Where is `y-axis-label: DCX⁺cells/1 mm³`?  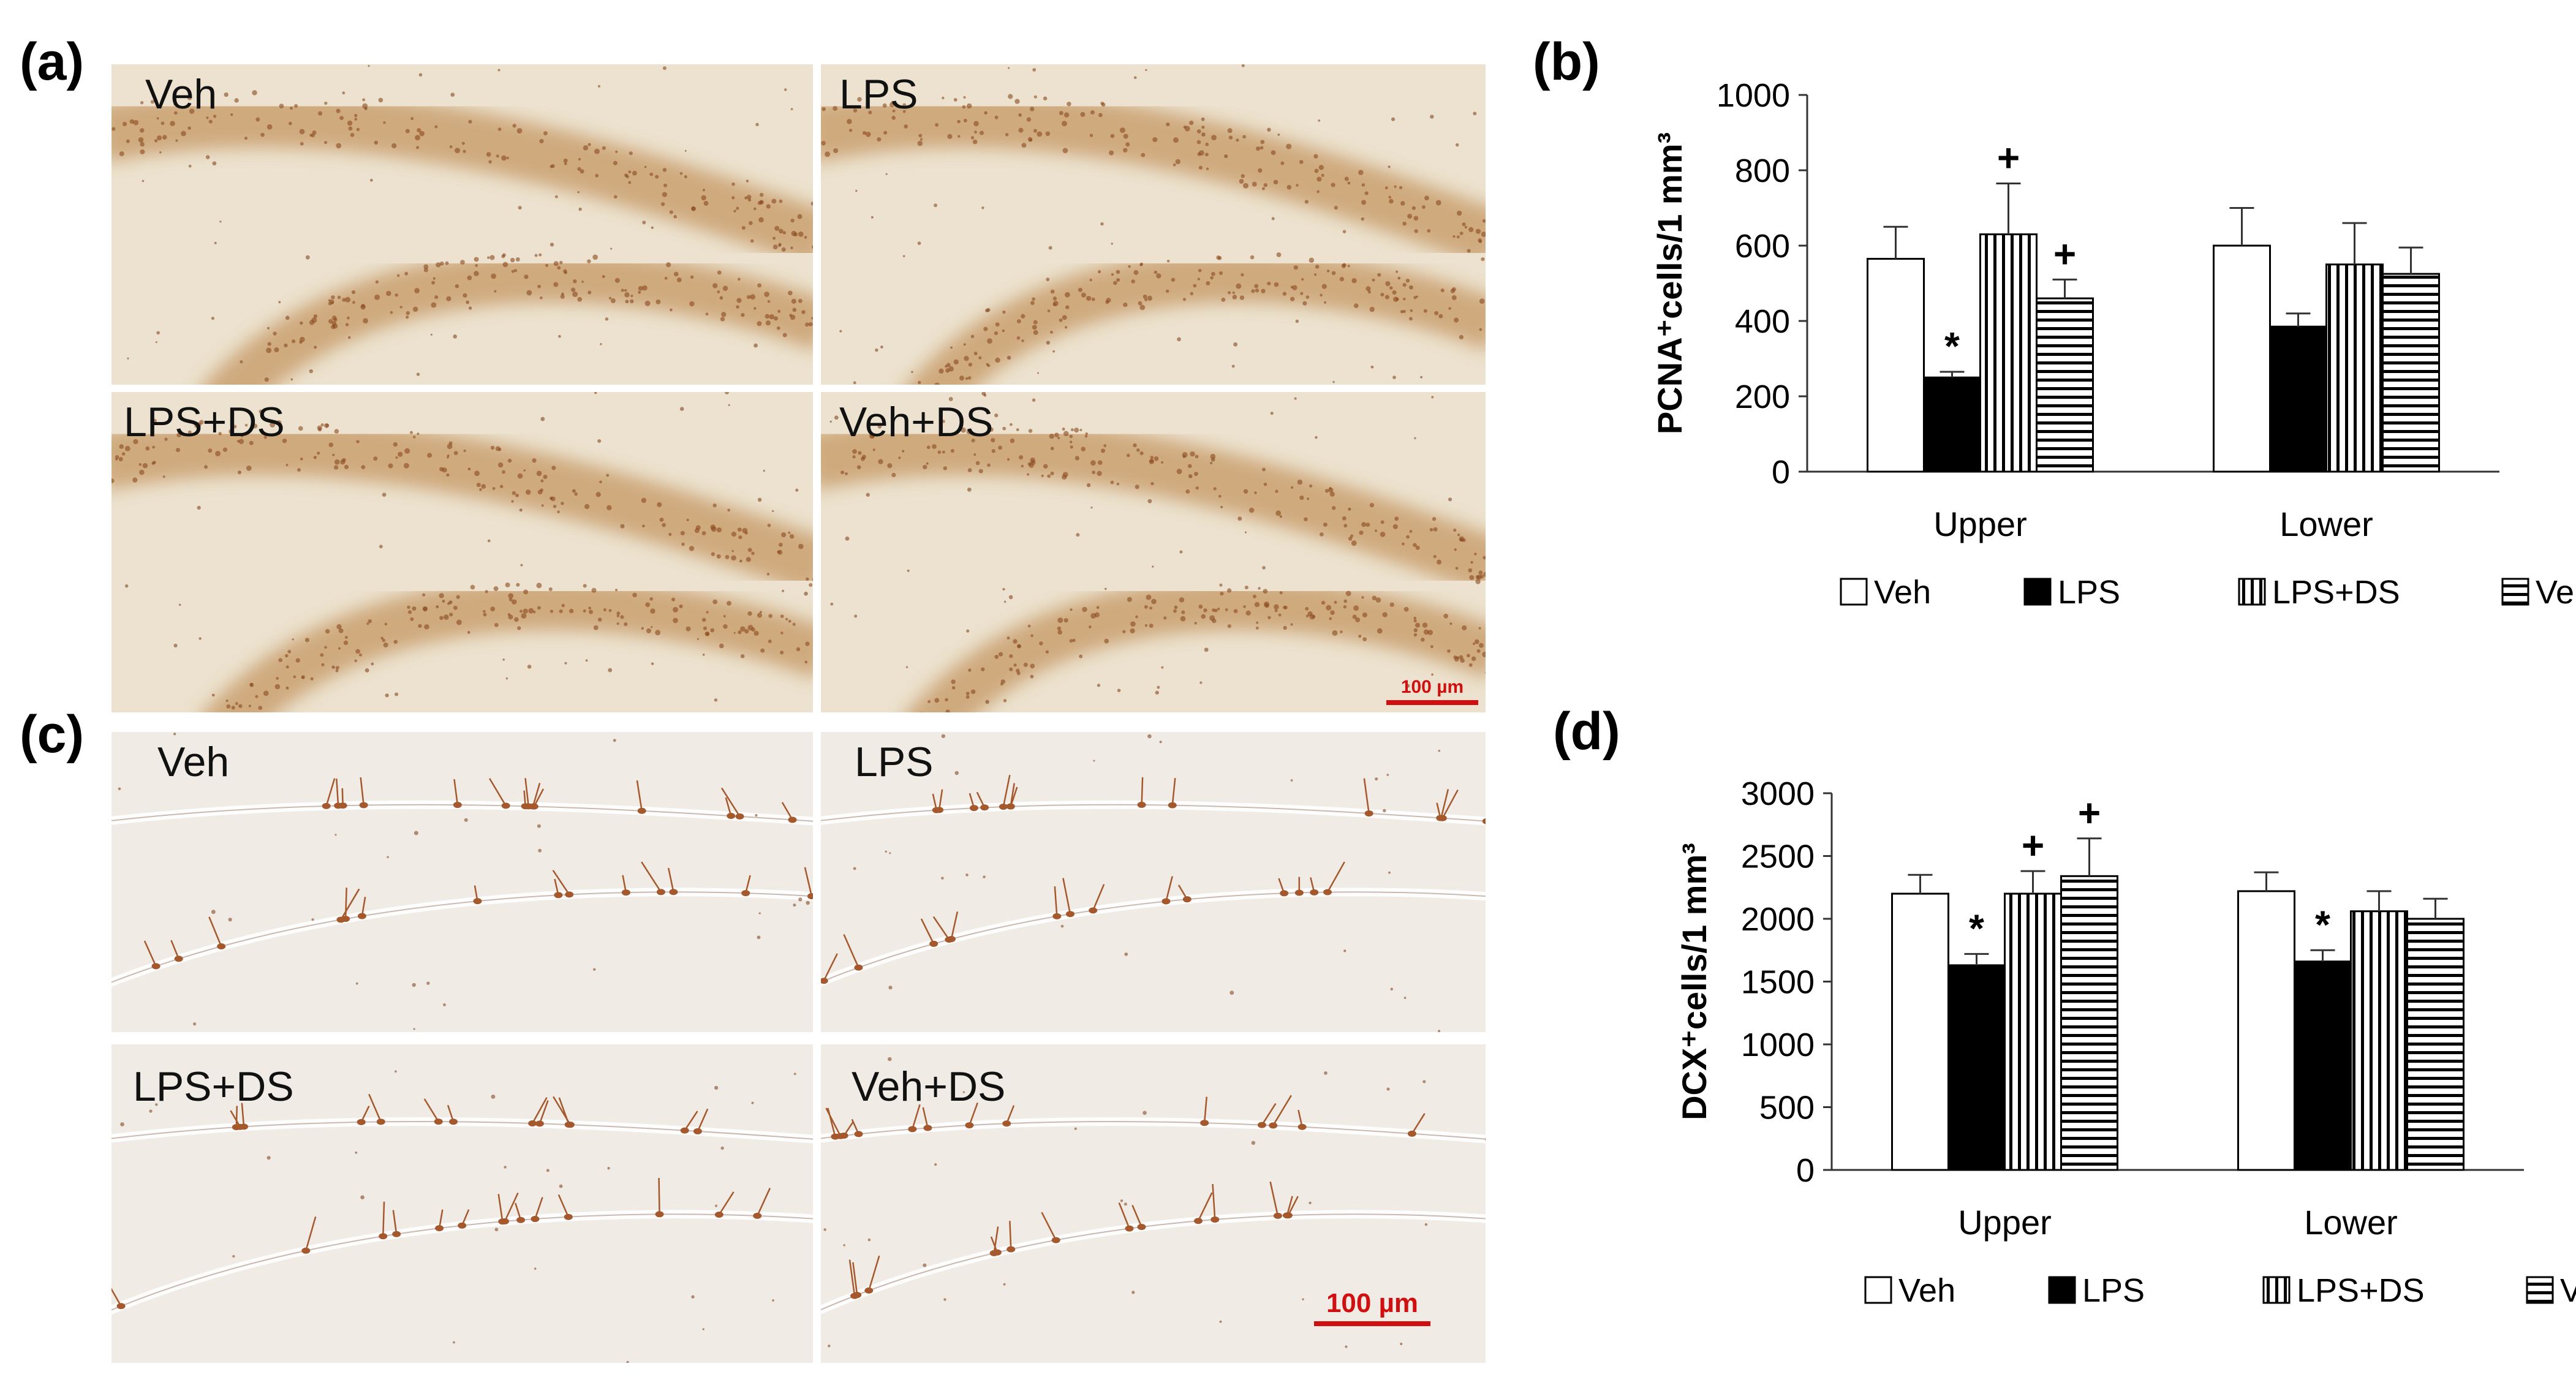
y-axis-label: DCX⁺cells/1 mm³ is located at coordinates (1694, 982).